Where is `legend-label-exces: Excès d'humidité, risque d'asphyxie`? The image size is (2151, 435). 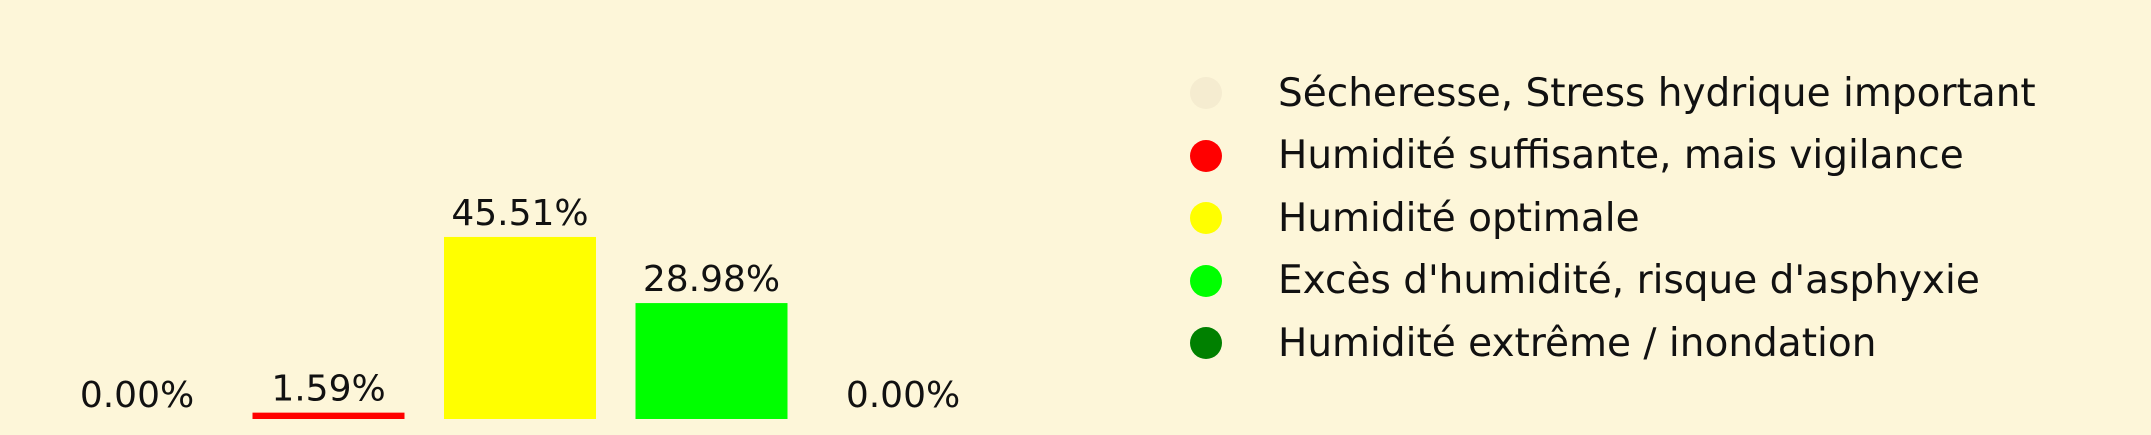
legend-label-exces: Excès d'humidité, risque d'asphyxie is located at coordinates (1629, 281).